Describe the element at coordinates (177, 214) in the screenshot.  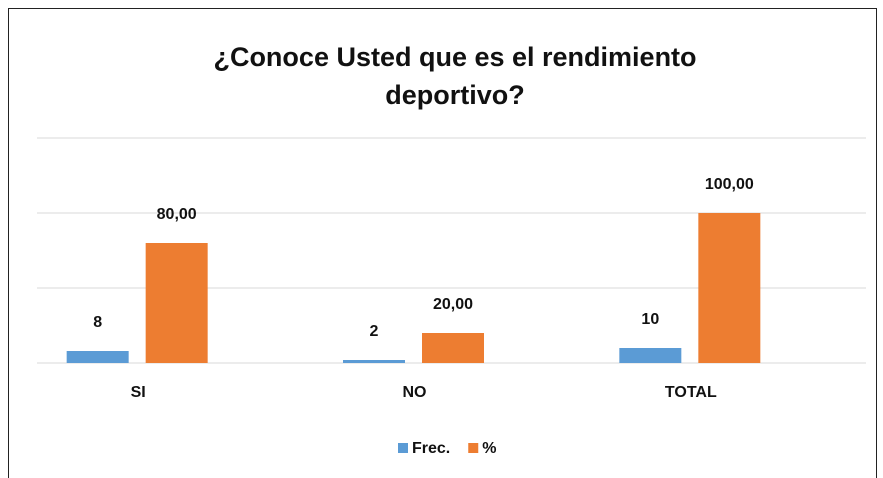
I see `data-label: 80,00` at that location.